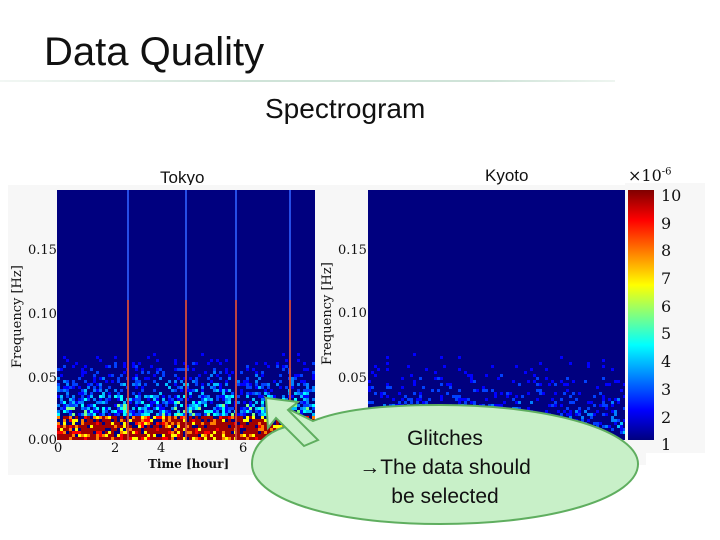 The width and height of the screenshot is (720, 540). Describe the element at coordinates (507, 175) in the screenshot. I see `kyoto-panel-label: Kyoto` at that location.